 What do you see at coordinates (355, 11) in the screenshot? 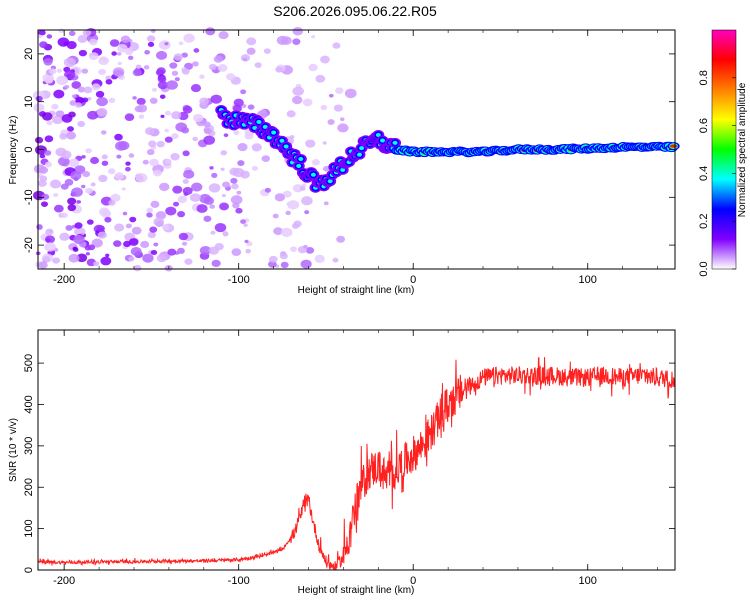
I see `figure-title: S206.2026.095.06.22.R05` at bounding box center [355, 11].